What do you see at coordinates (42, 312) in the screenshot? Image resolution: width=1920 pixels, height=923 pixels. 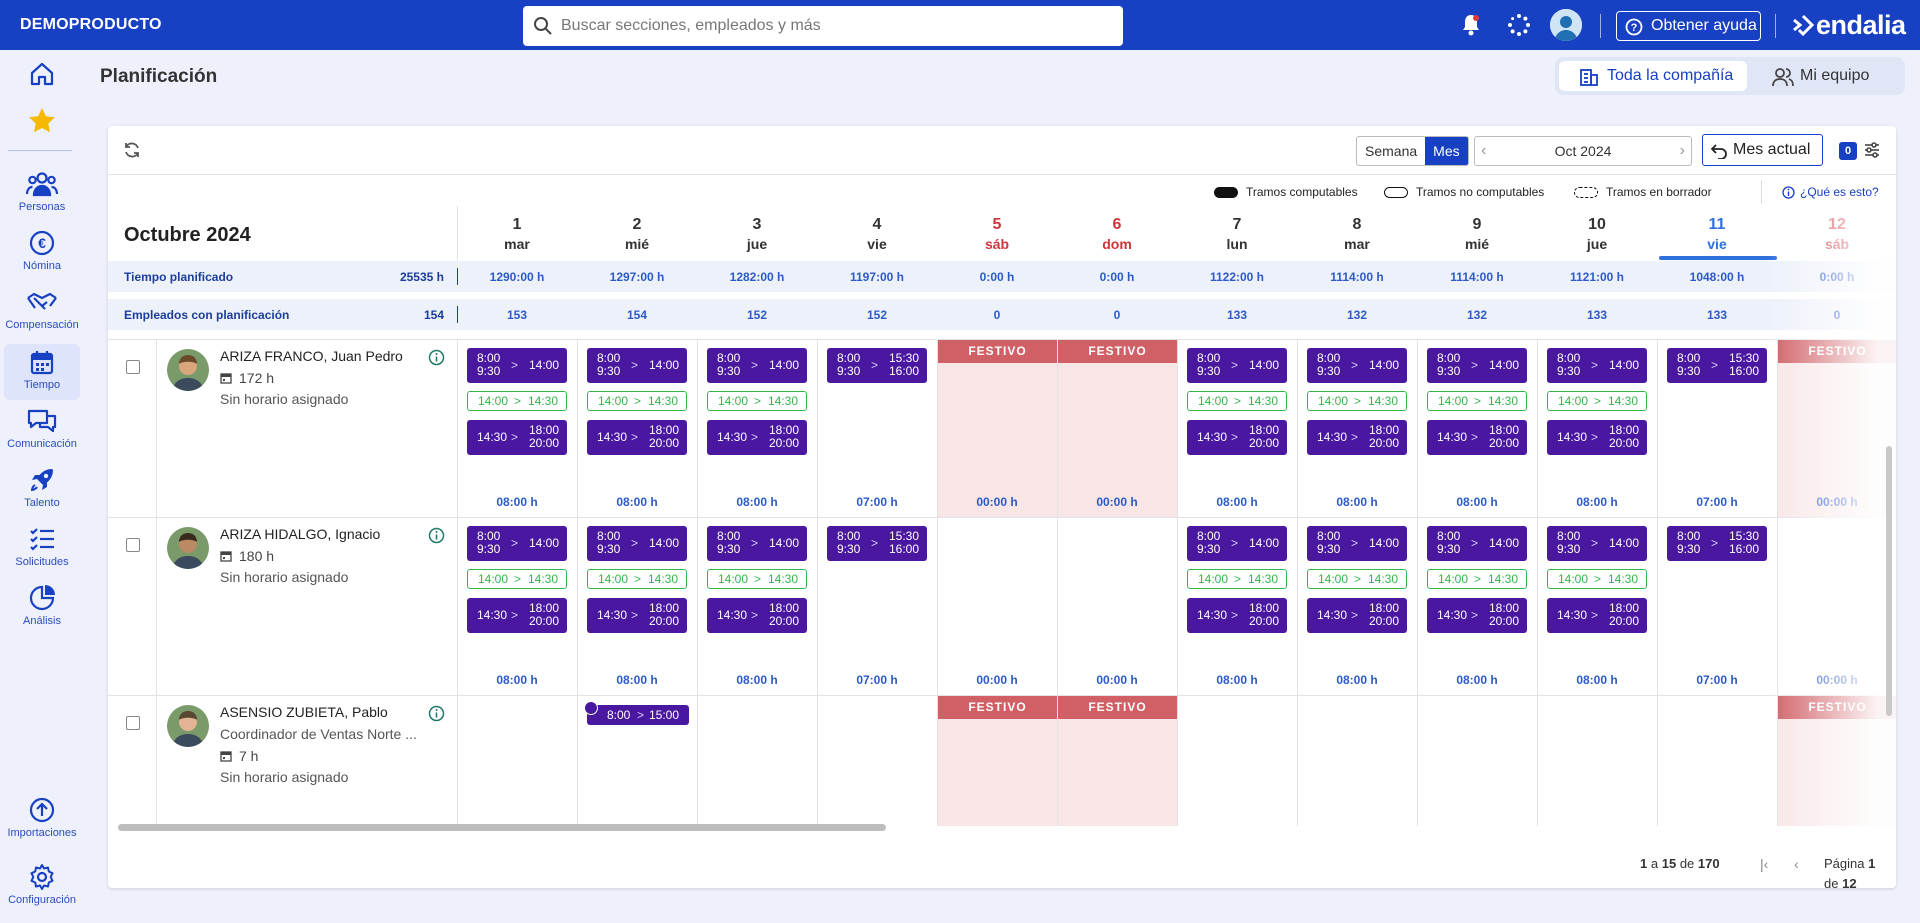 I see `sidebar-item-compensacion: Compensación` at bounding box center [42, 312].